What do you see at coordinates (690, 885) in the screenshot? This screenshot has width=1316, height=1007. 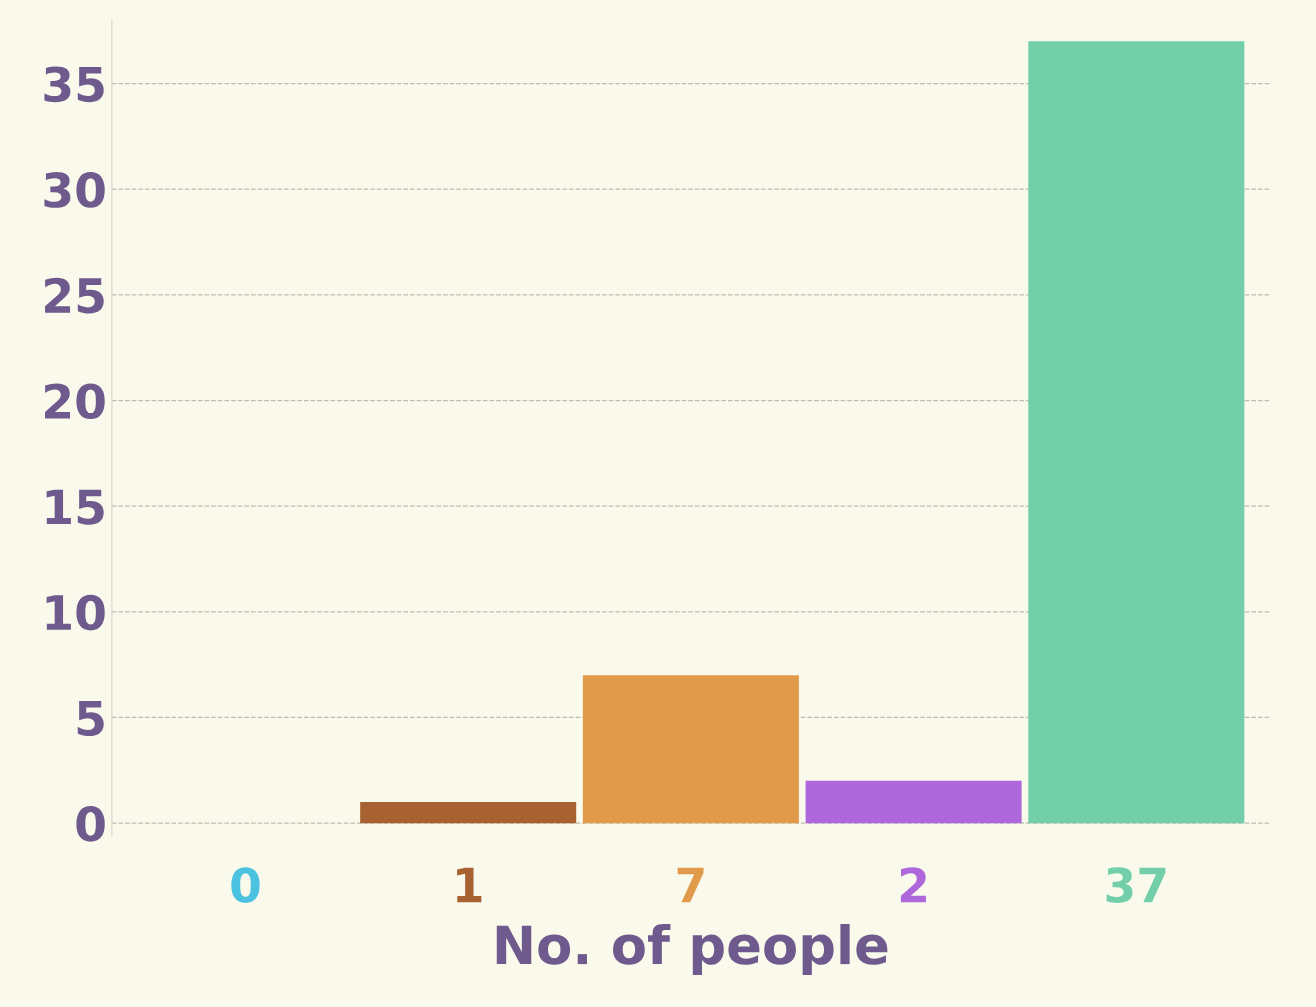 I see `data-label: 7` at bounding box center [690, 885].